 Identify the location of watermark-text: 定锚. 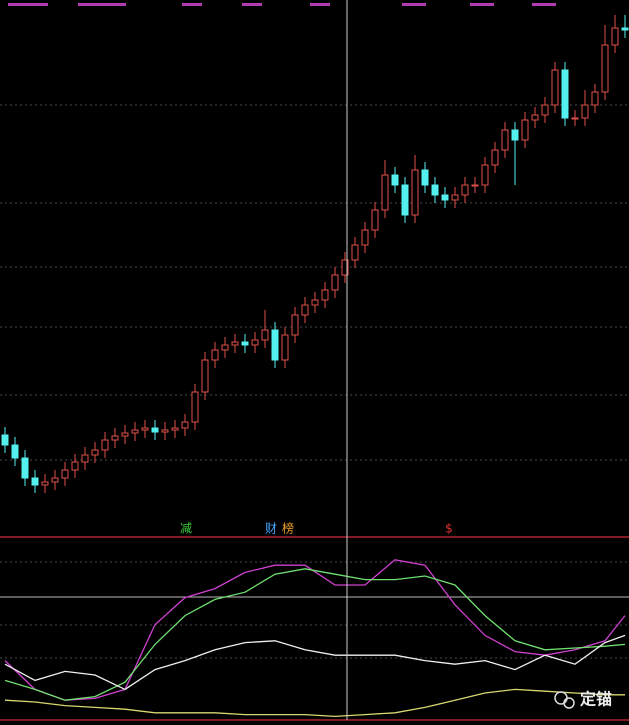
(595, 699).